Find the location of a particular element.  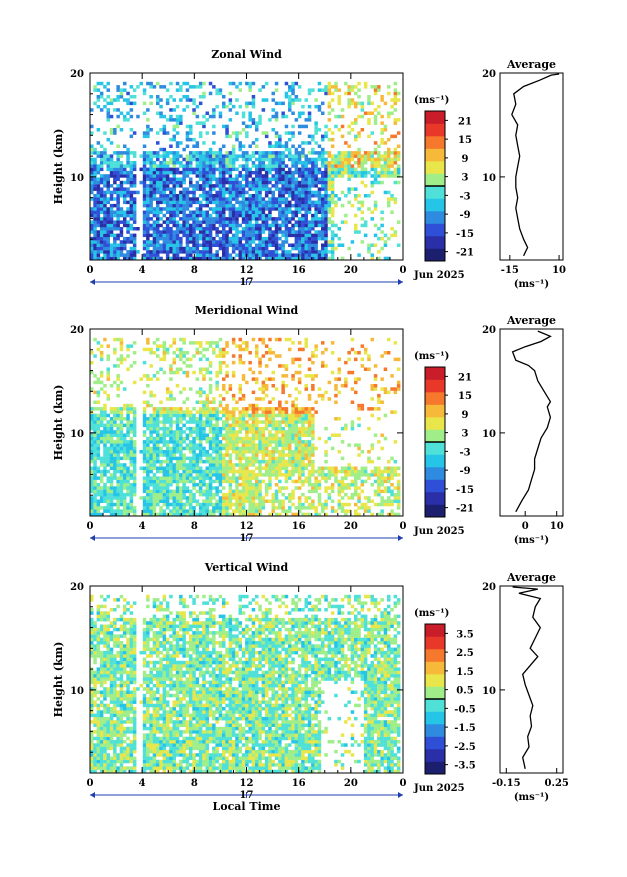

average-x-label: (ms⁻¹) is located at coordinates (531, 284).